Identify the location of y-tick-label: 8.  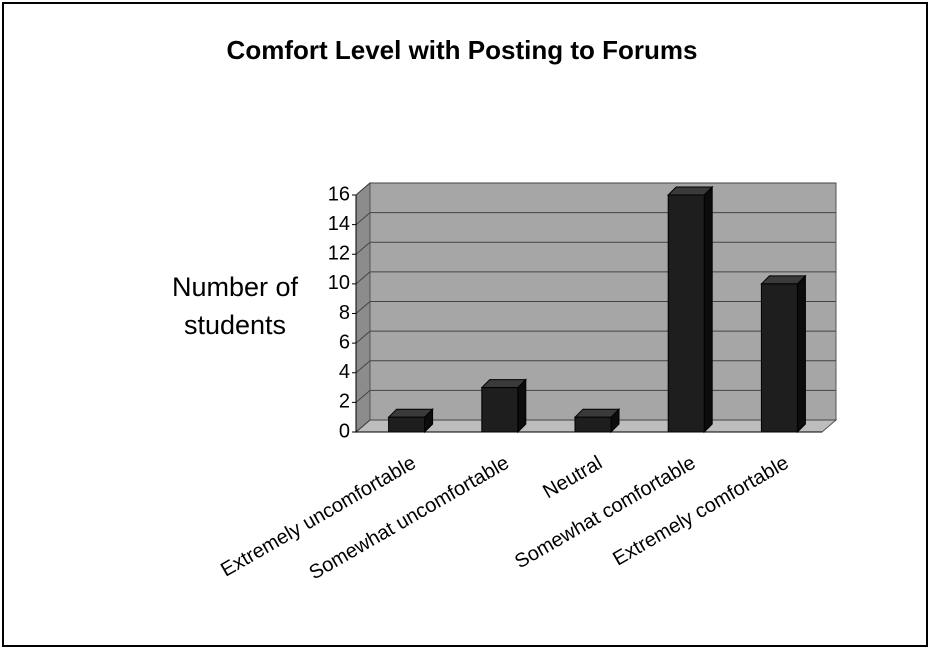
(344, 313).